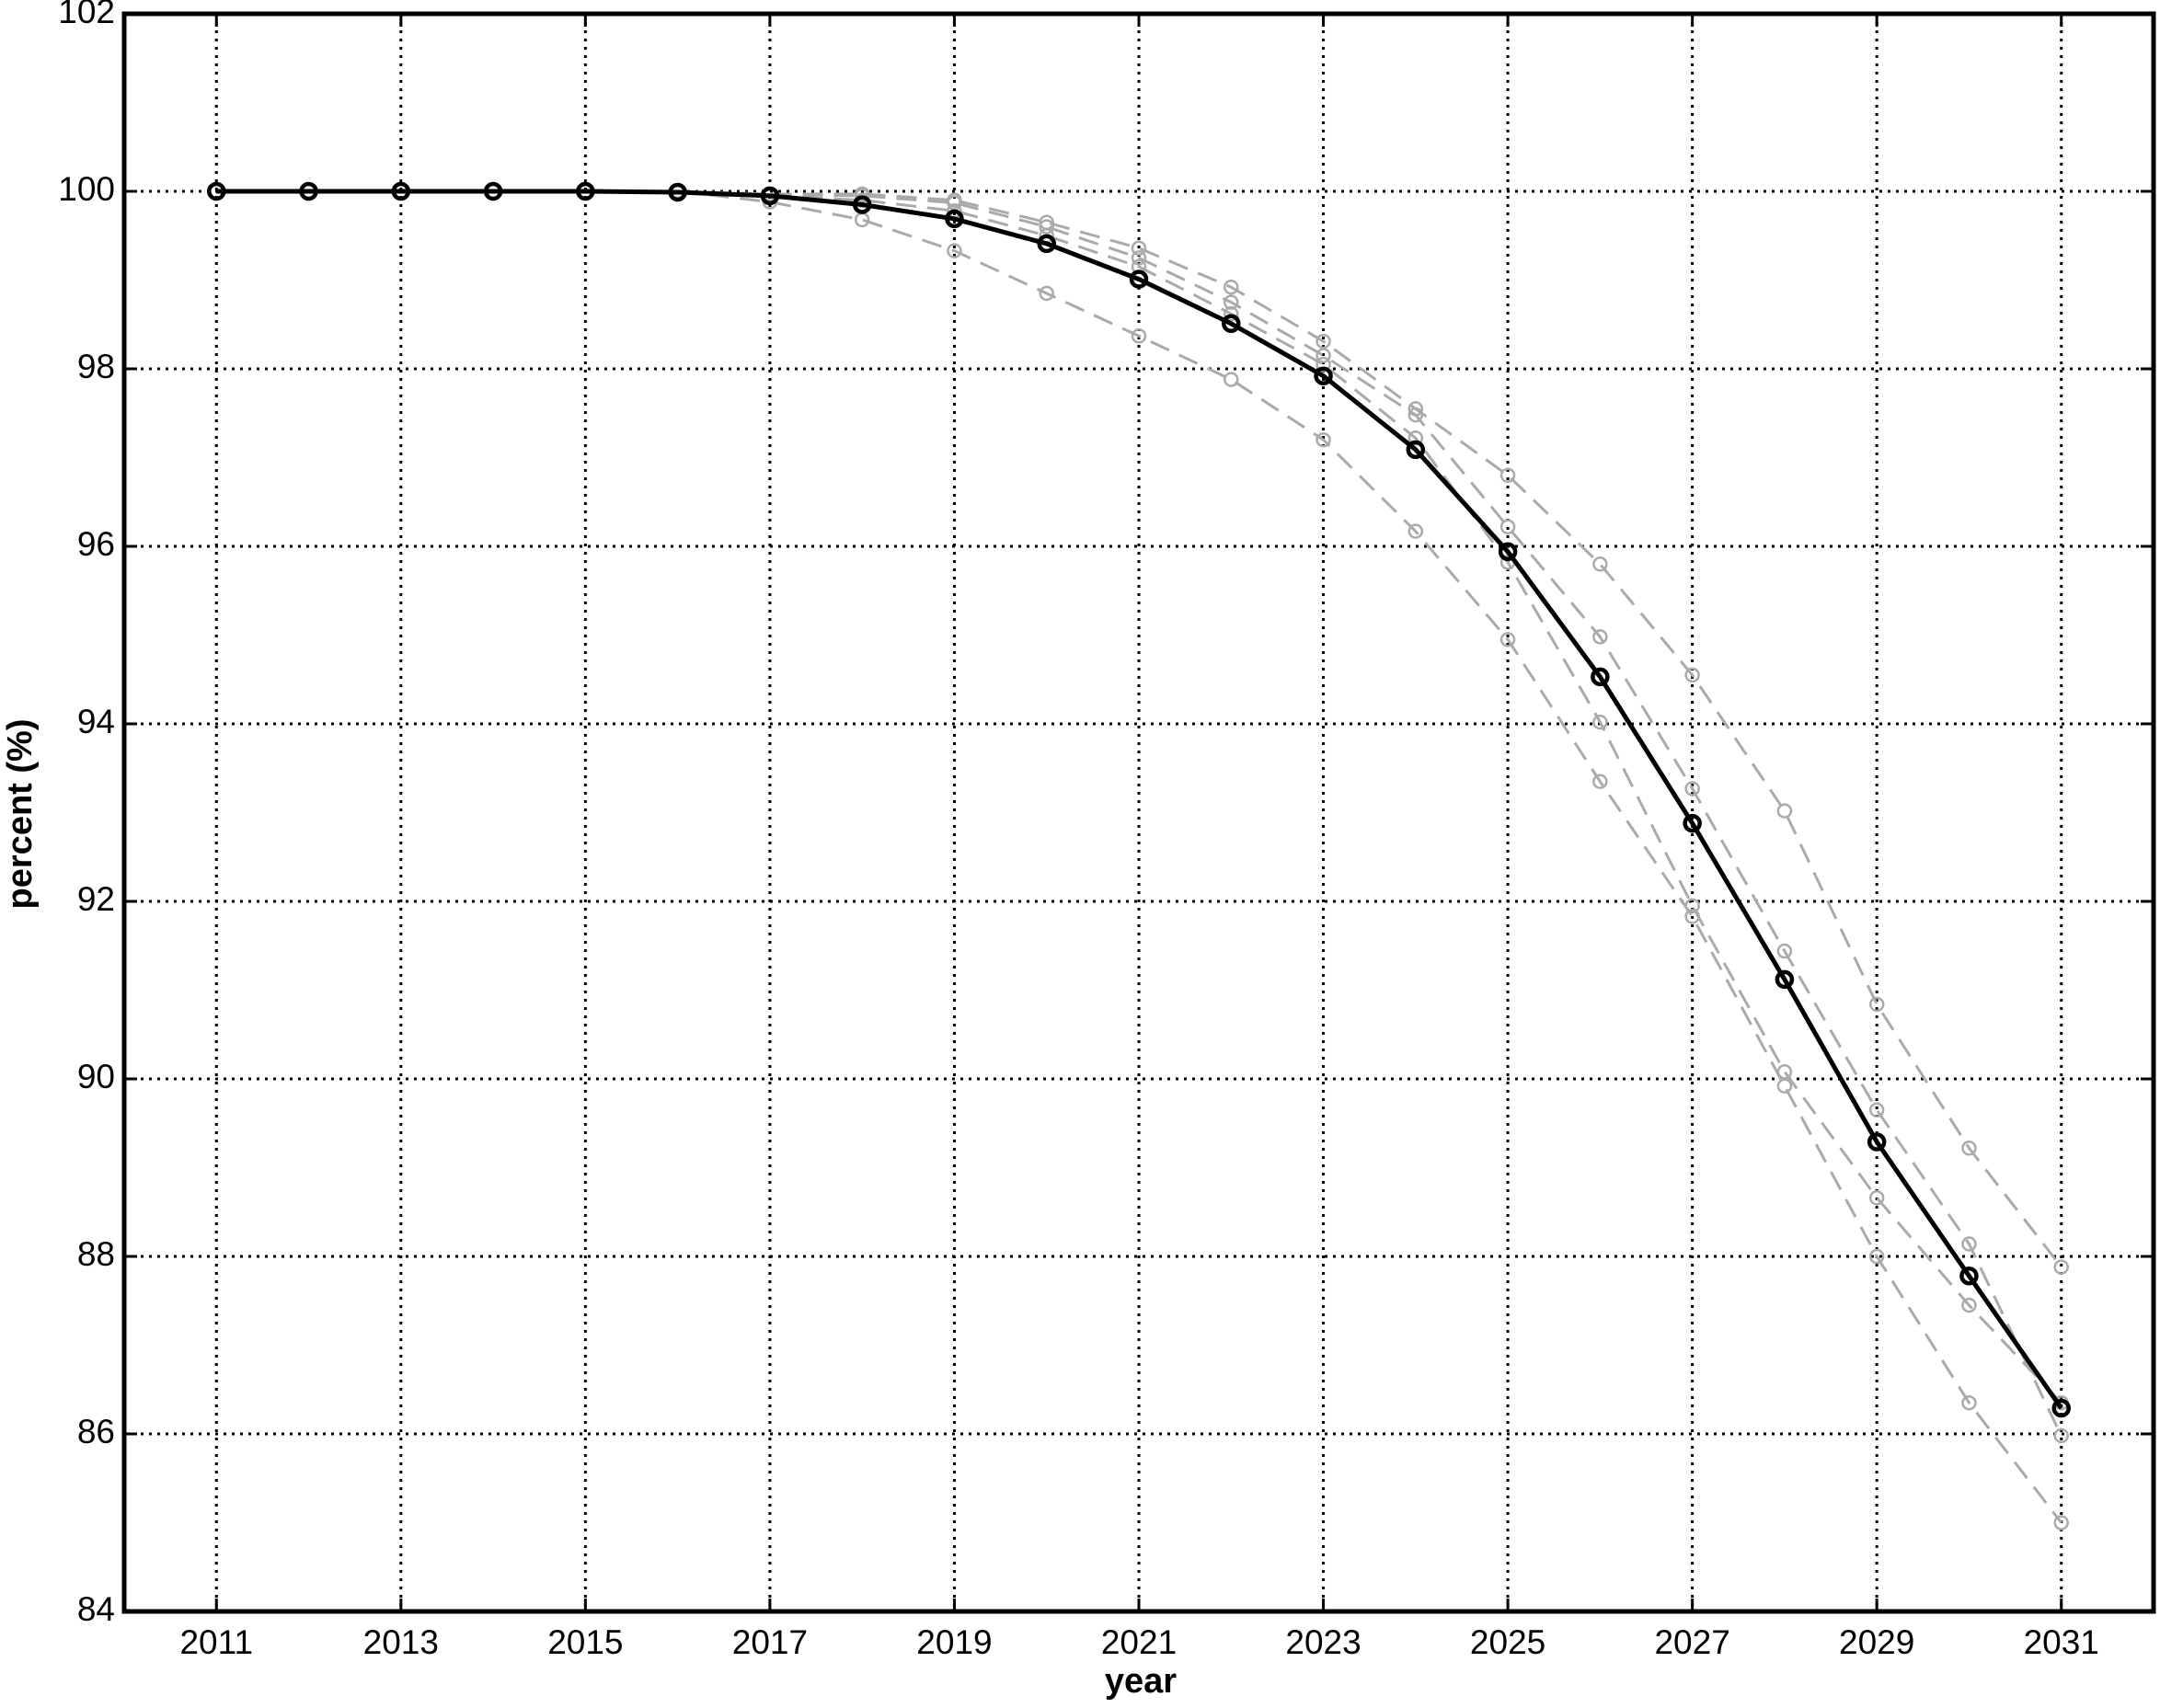 This screenshot has width=2160, height=1708. What do you see at coordinates (216, 1642) in the screenshot?
I see `x-tick-label: 2011` at bounding box center [216, 1642].